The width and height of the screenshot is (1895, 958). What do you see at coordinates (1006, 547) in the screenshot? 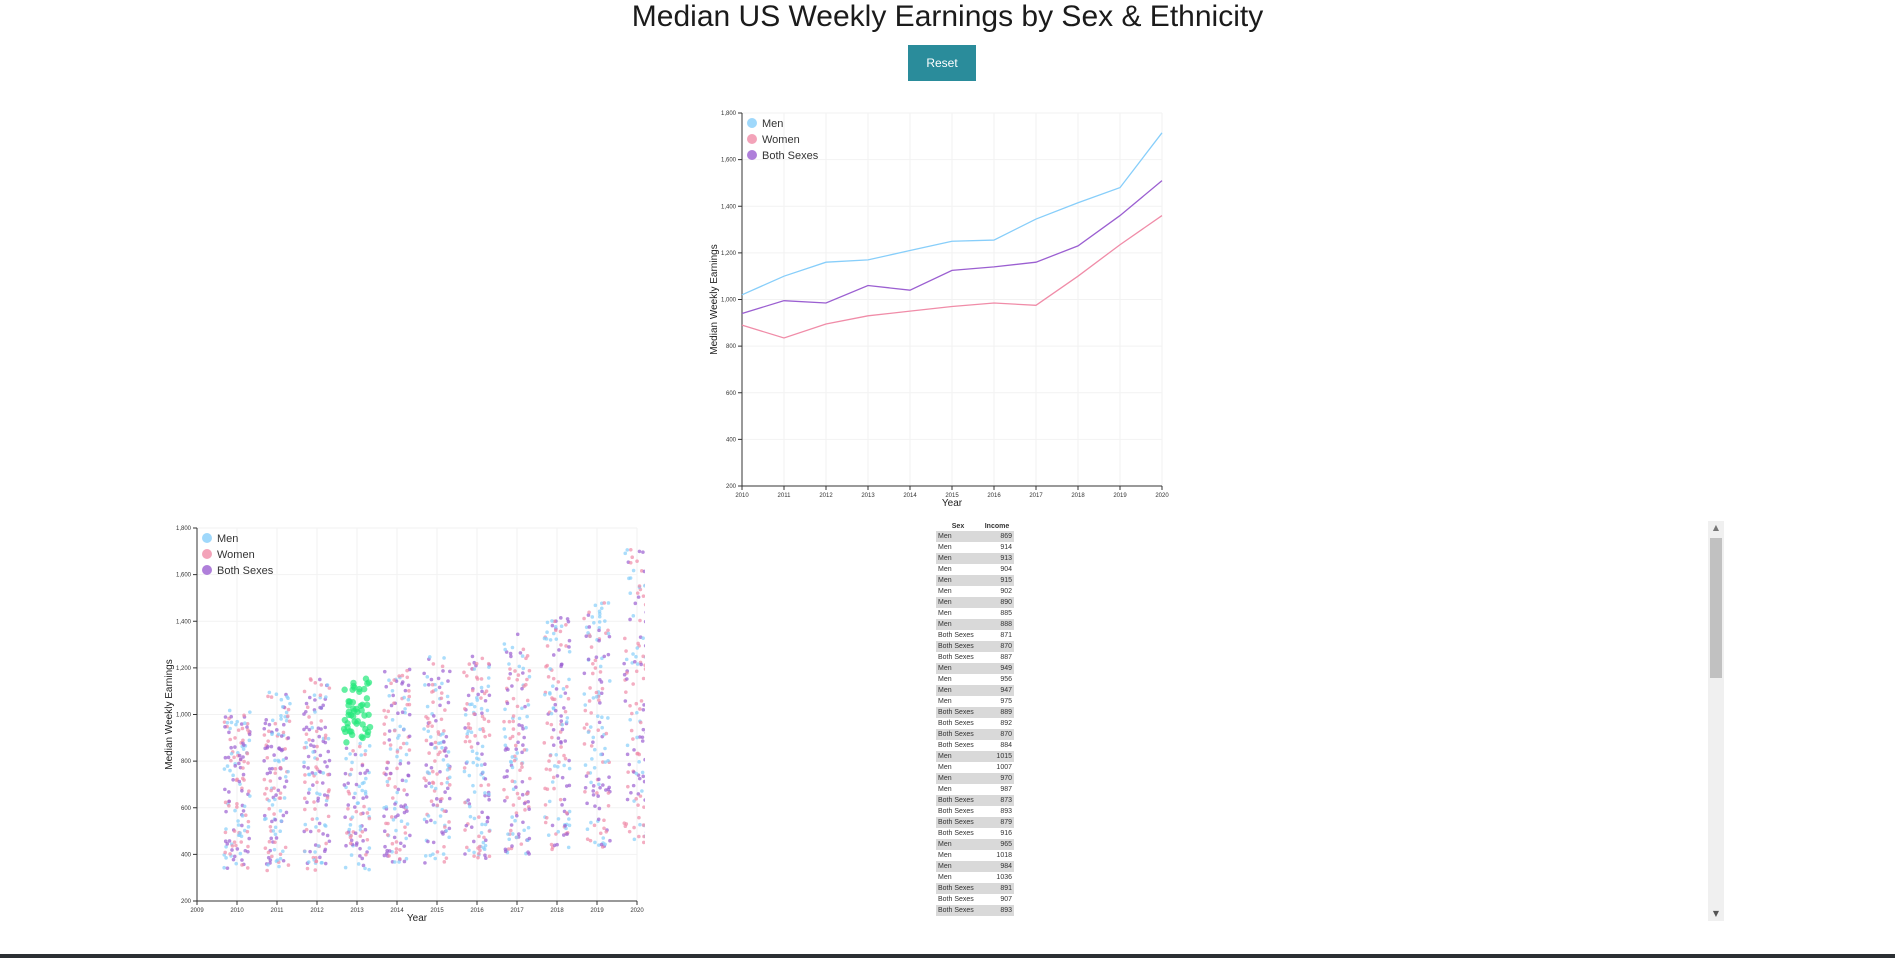
I see `table-cell-income: 914` at bounding box center [1006, 547].